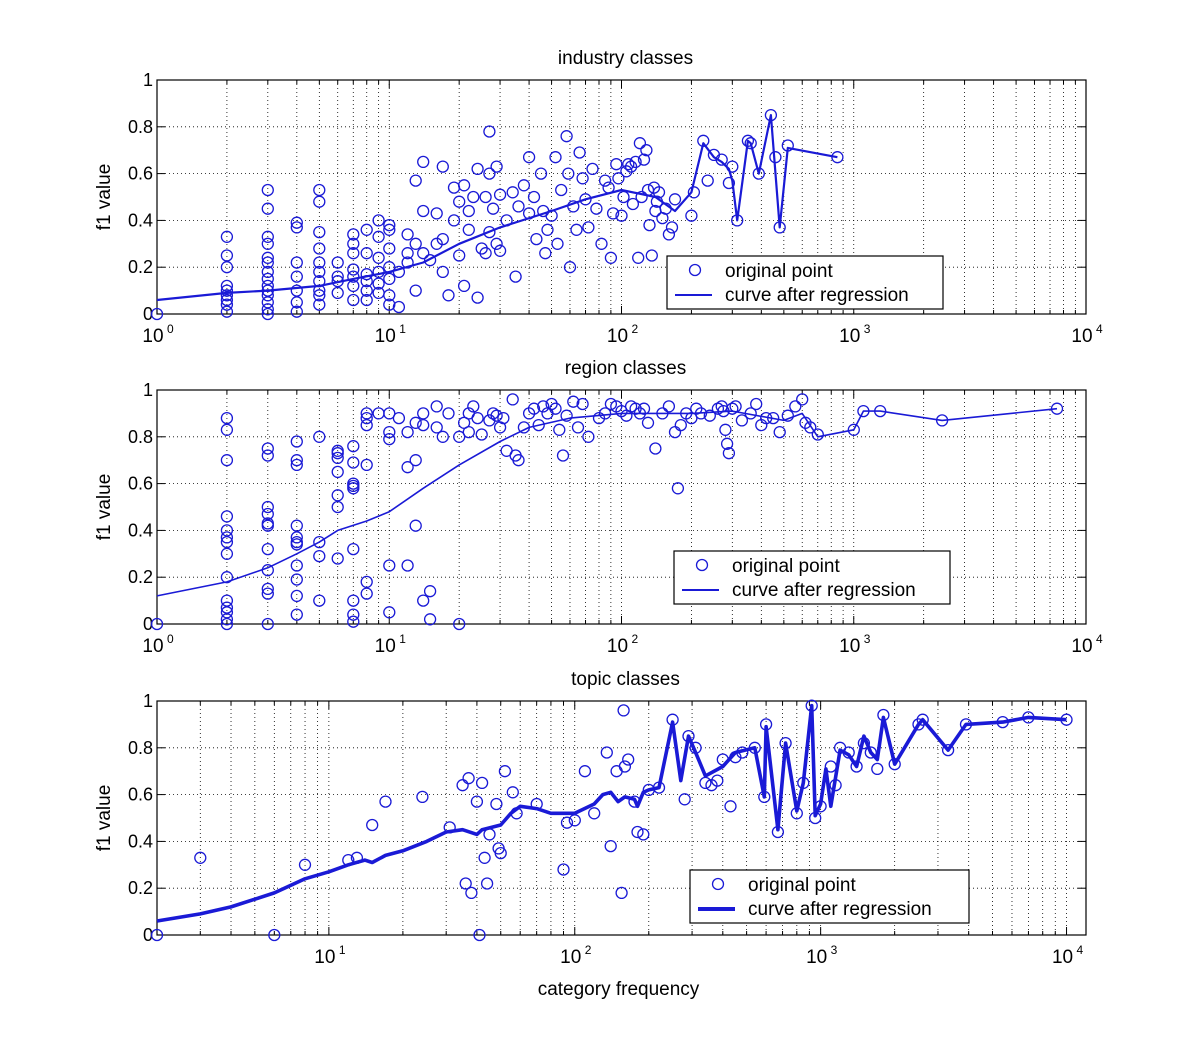 This screenshot has width=1200, height=1055. What do you see at coordinates (140, 795) in the screenshot?
I see `y-tick-label: 0.6` at bounding box center [140, 795].